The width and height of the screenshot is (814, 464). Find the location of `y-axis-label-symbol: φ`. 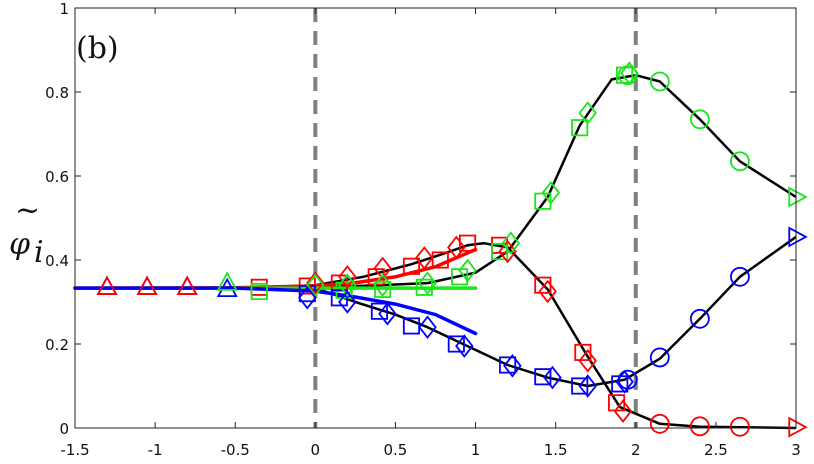

y-axis-label-symbol: φ is located at coordinates (19, 244).